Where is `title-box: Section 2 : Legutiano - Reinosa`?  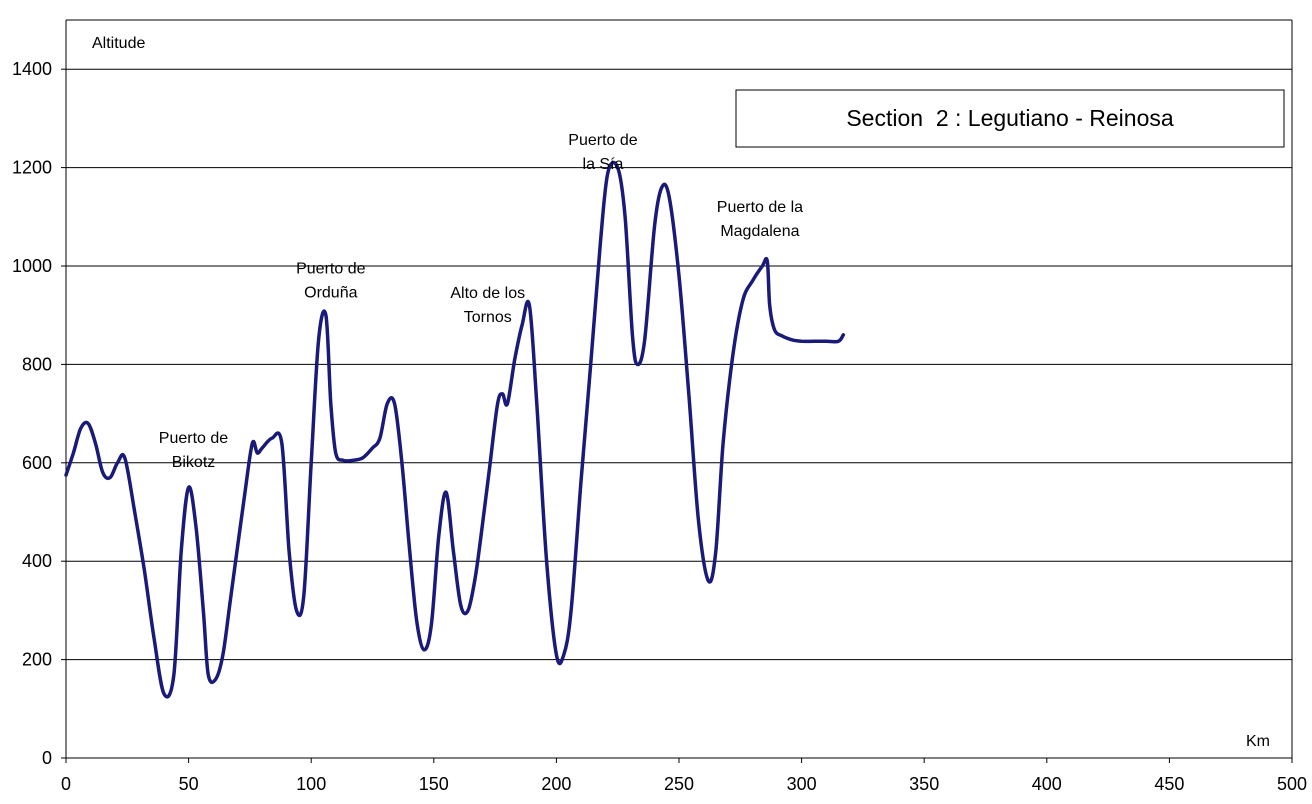
title-box: Section 2 : Legutiano - Reinosa is located at coordinates (1010, 118).